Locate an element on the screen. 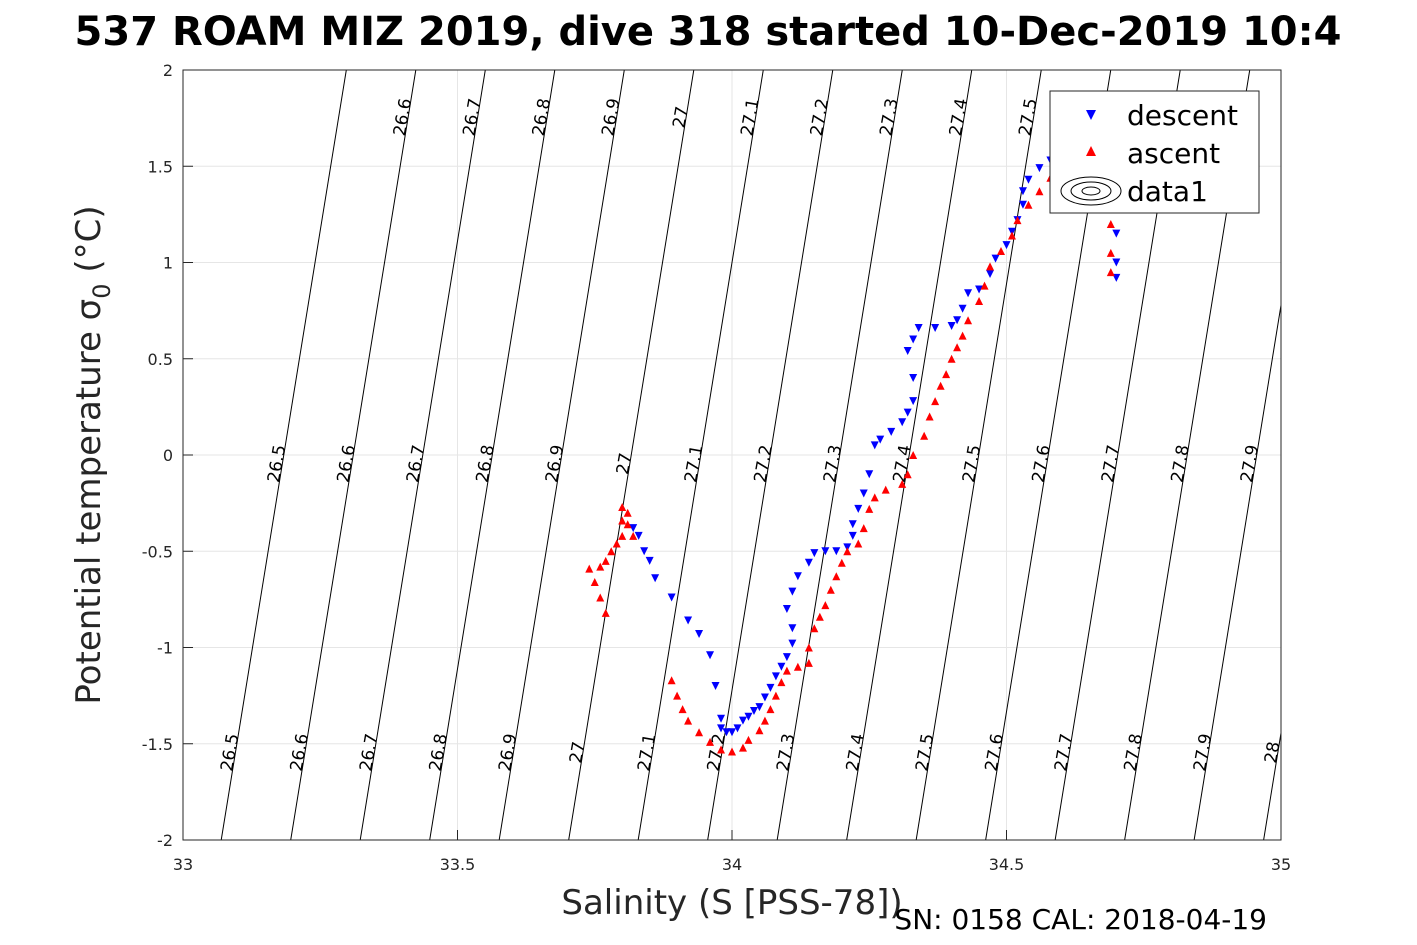 The width and height of the screenshot is (1417, 945). y-axis-label: Potential temperature σ0 (°C) is located at coordinates (92, 454).